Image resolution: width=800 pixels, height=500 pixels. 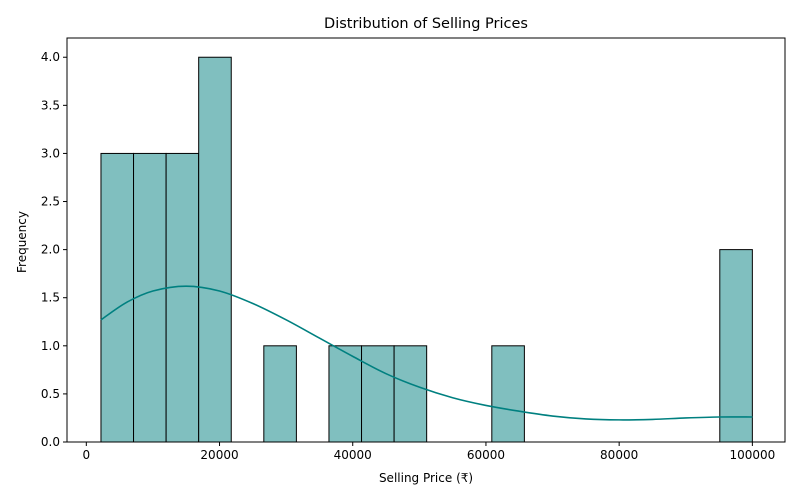 I want to click on y-tick-label: 3.5, so click(x=50, y=105).